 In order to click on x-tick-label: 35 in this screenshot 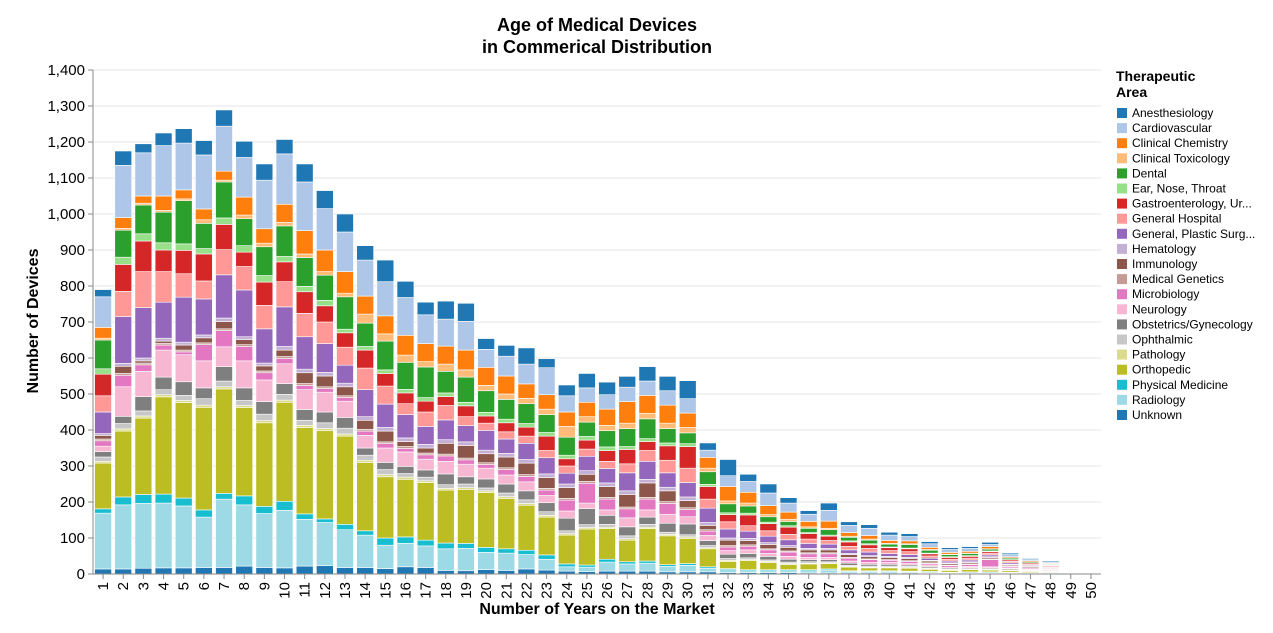, I will do `click(789, 590)`.